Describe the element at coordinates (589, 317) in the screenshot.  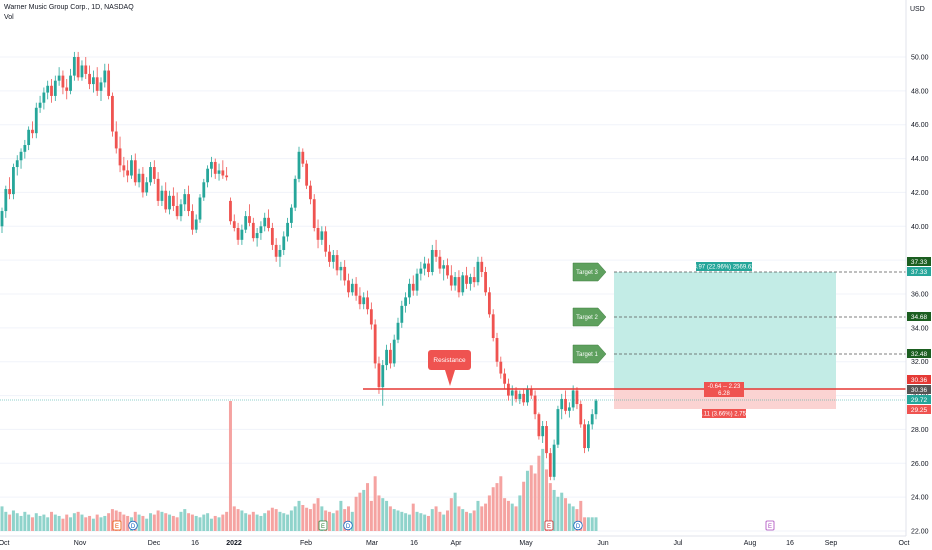
I see `target-2-callout: Target 2` at that location.